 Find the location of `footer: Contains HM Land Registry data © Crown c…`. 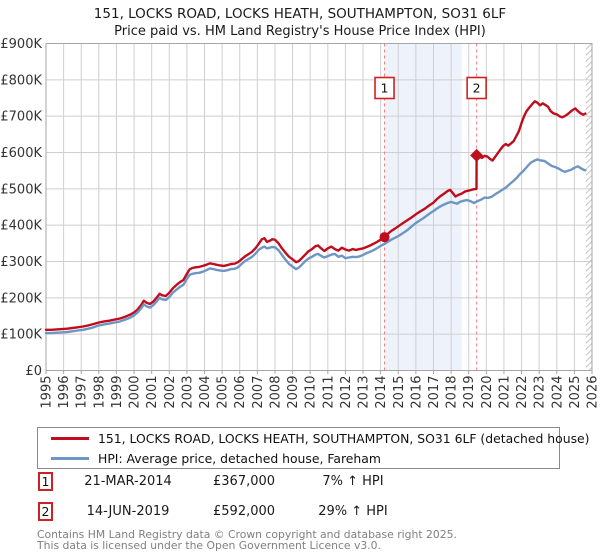

footer: Contains HM Land Registry data © Crown c… is located at coordinates (247, 540).